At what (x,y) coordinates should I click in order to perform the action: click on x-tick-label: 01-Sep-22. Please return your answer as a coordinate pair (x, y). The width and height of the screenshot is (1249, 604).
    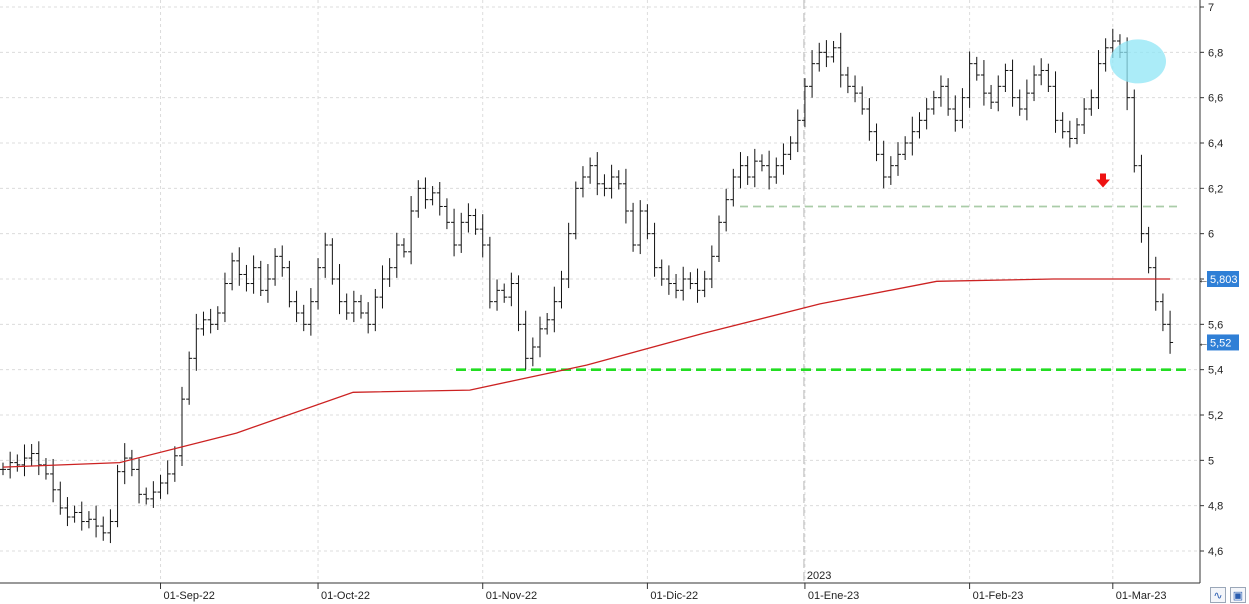
    Looking at the image, I should click on (189, 596).